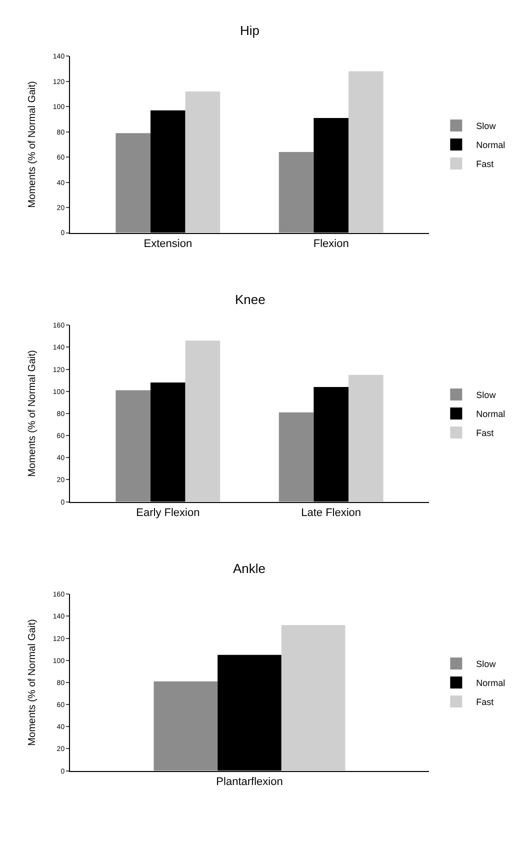 Image resolution: width=524 pixels, height=853 pixels. I want to click on x-tick-label: Extension, so click(168, 244).